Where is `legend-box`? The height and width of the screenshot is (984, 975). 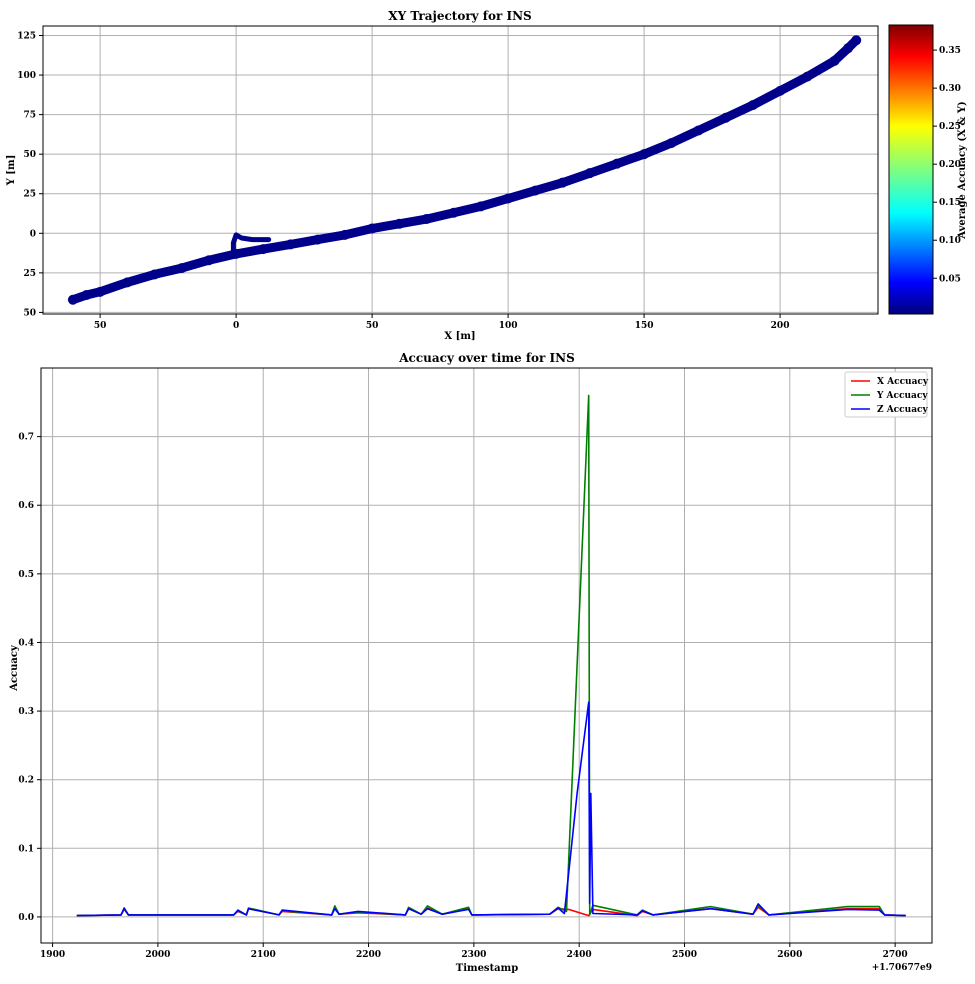 legend-box is located at coordinates (886, 394).